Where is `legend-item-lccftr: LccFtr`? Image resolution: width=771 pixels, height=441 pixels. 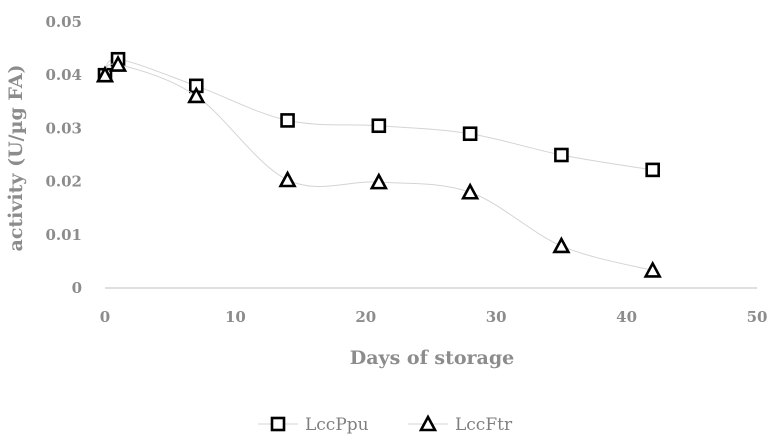 legend-item-lccftr: LccFtr is located at coordinates (460, 424).